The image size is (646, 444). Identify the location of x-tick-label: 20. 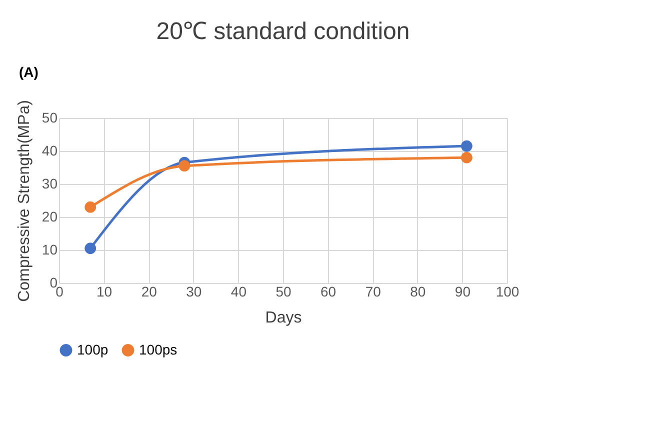
(149, 292).